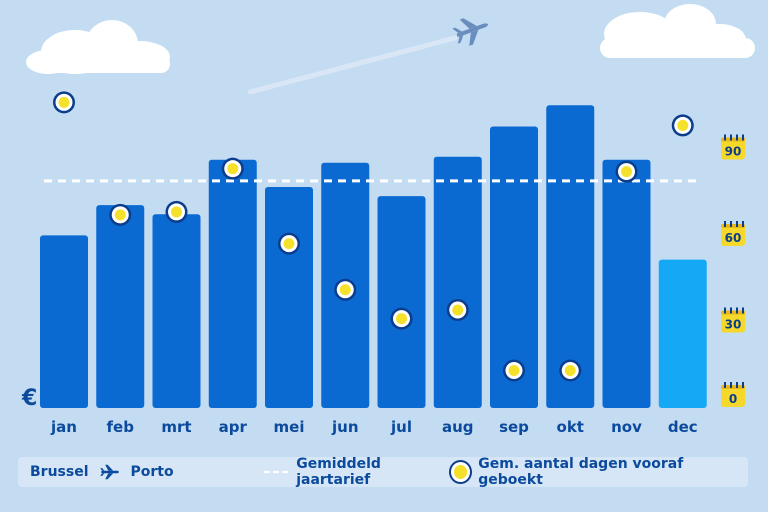  I want to click on x-tick-label: mrt, so click(176, 427).